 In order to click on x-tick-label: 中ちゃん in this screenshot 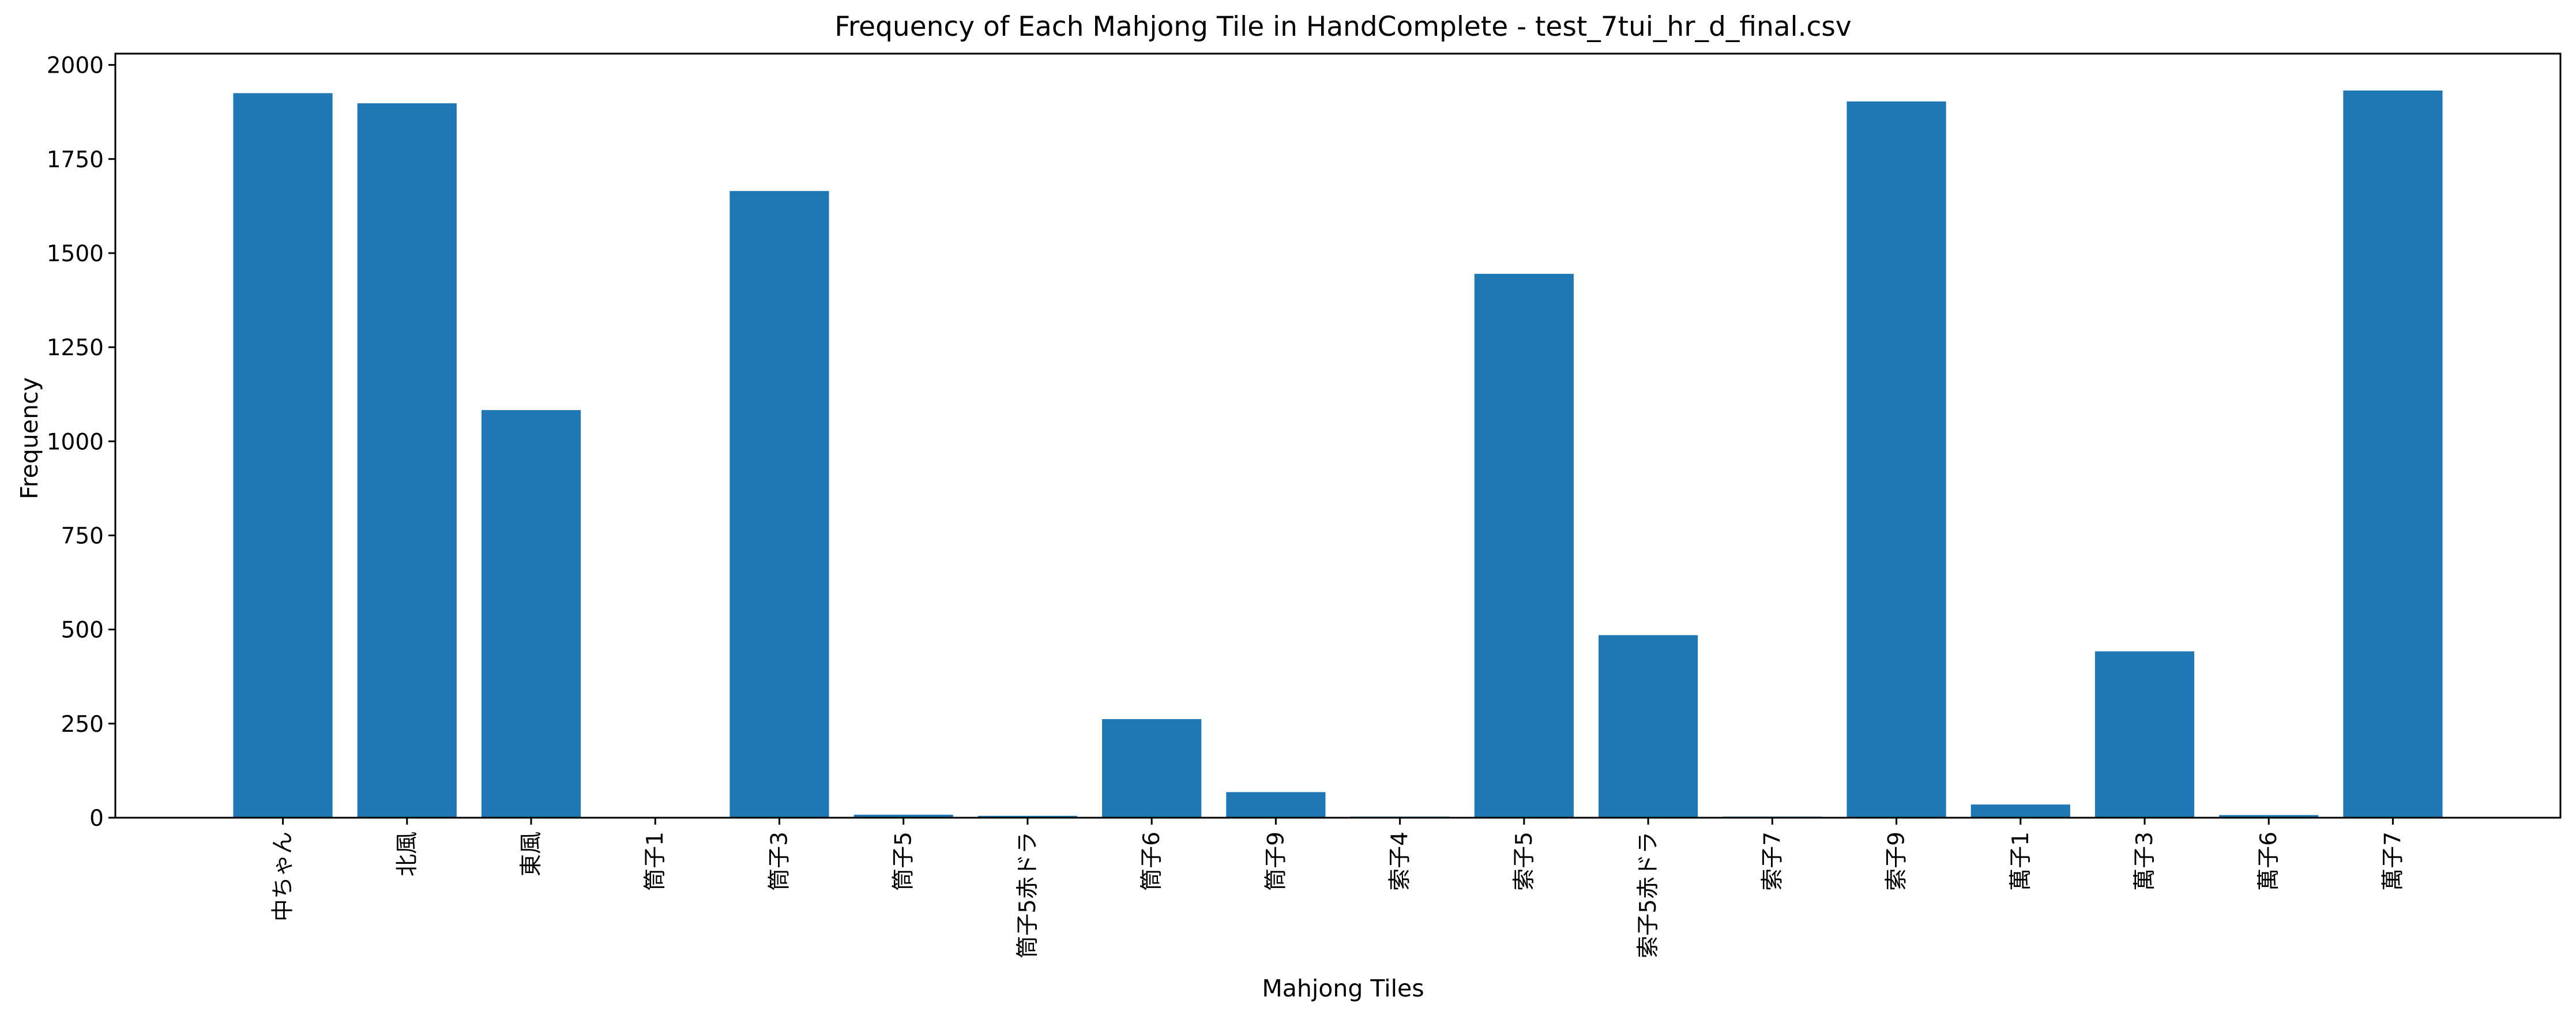, I will do `click(283, 877)`.